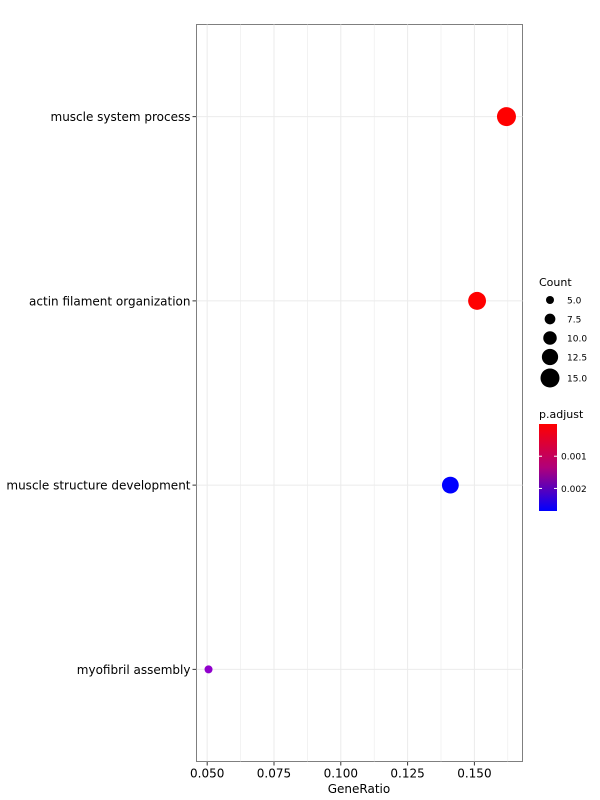 This screenshot has height=800, width=600. Describe the element at coordinates (548, 467) in the screenshot. I see `padjust-colorbar` at that location.